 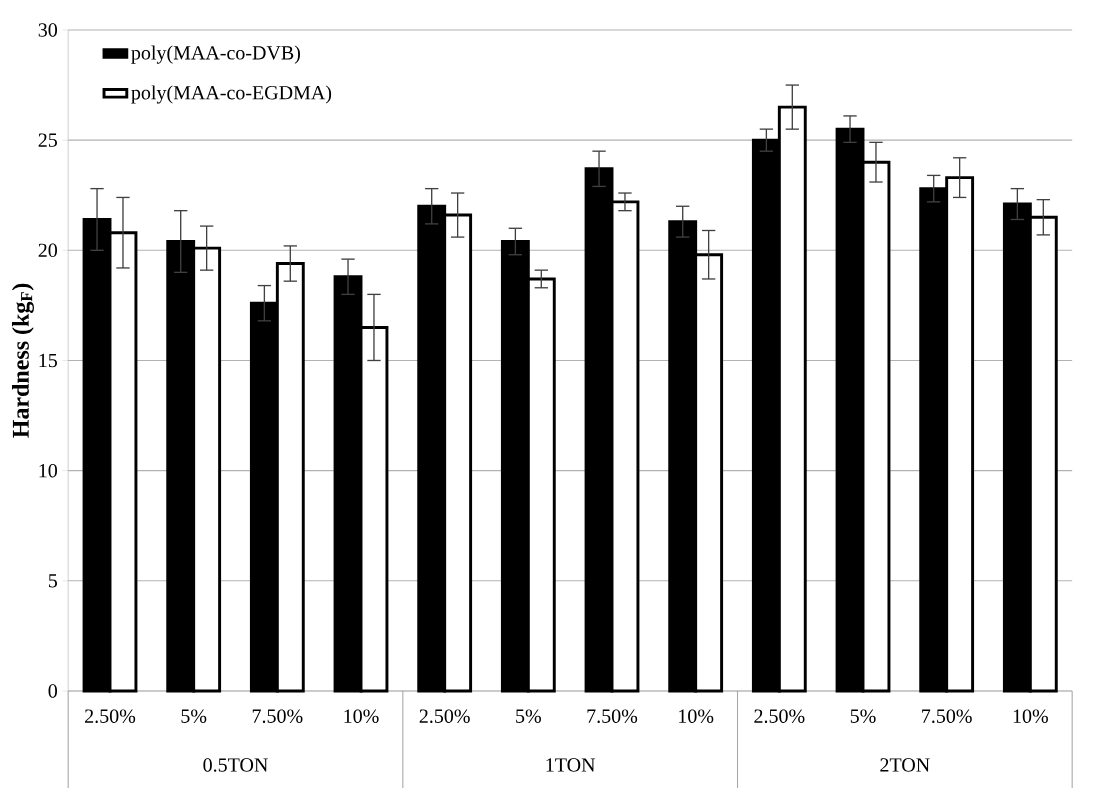 What do you see at coordinates (52, 581) in the screenshot?
I see `y-tick-label: 5` at bounding box center [52, 581].